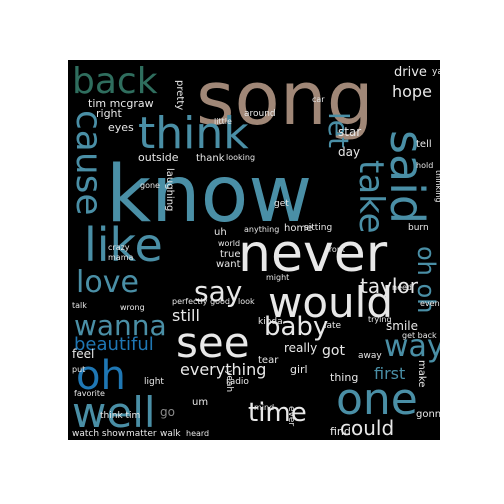 This screenshot has width=504, height=504. Describe the element at coordinates (371, 197) in the screenshot. I see `word-take: take` at that location.